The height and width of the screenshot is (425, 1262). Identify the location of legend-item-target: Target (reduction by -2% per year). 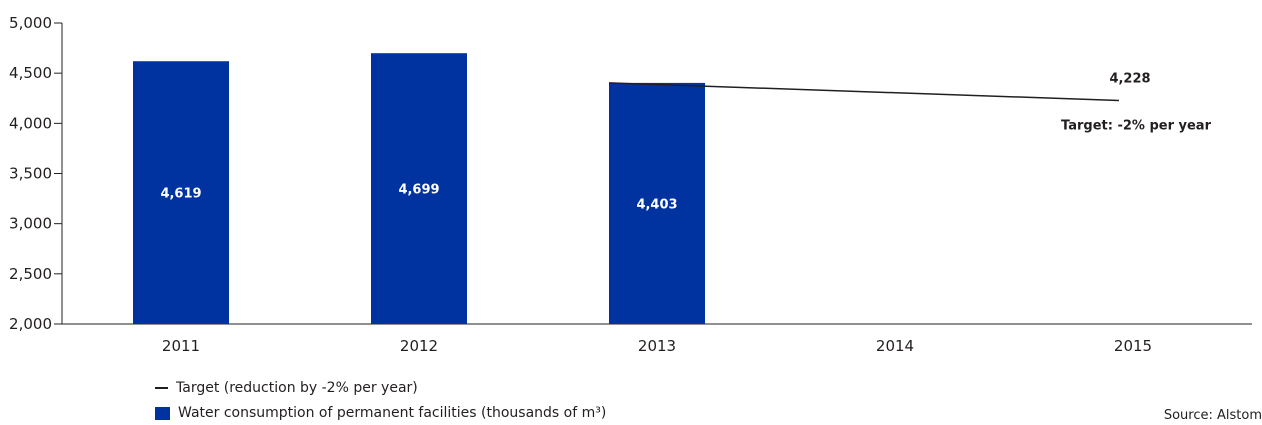
(286, 388).